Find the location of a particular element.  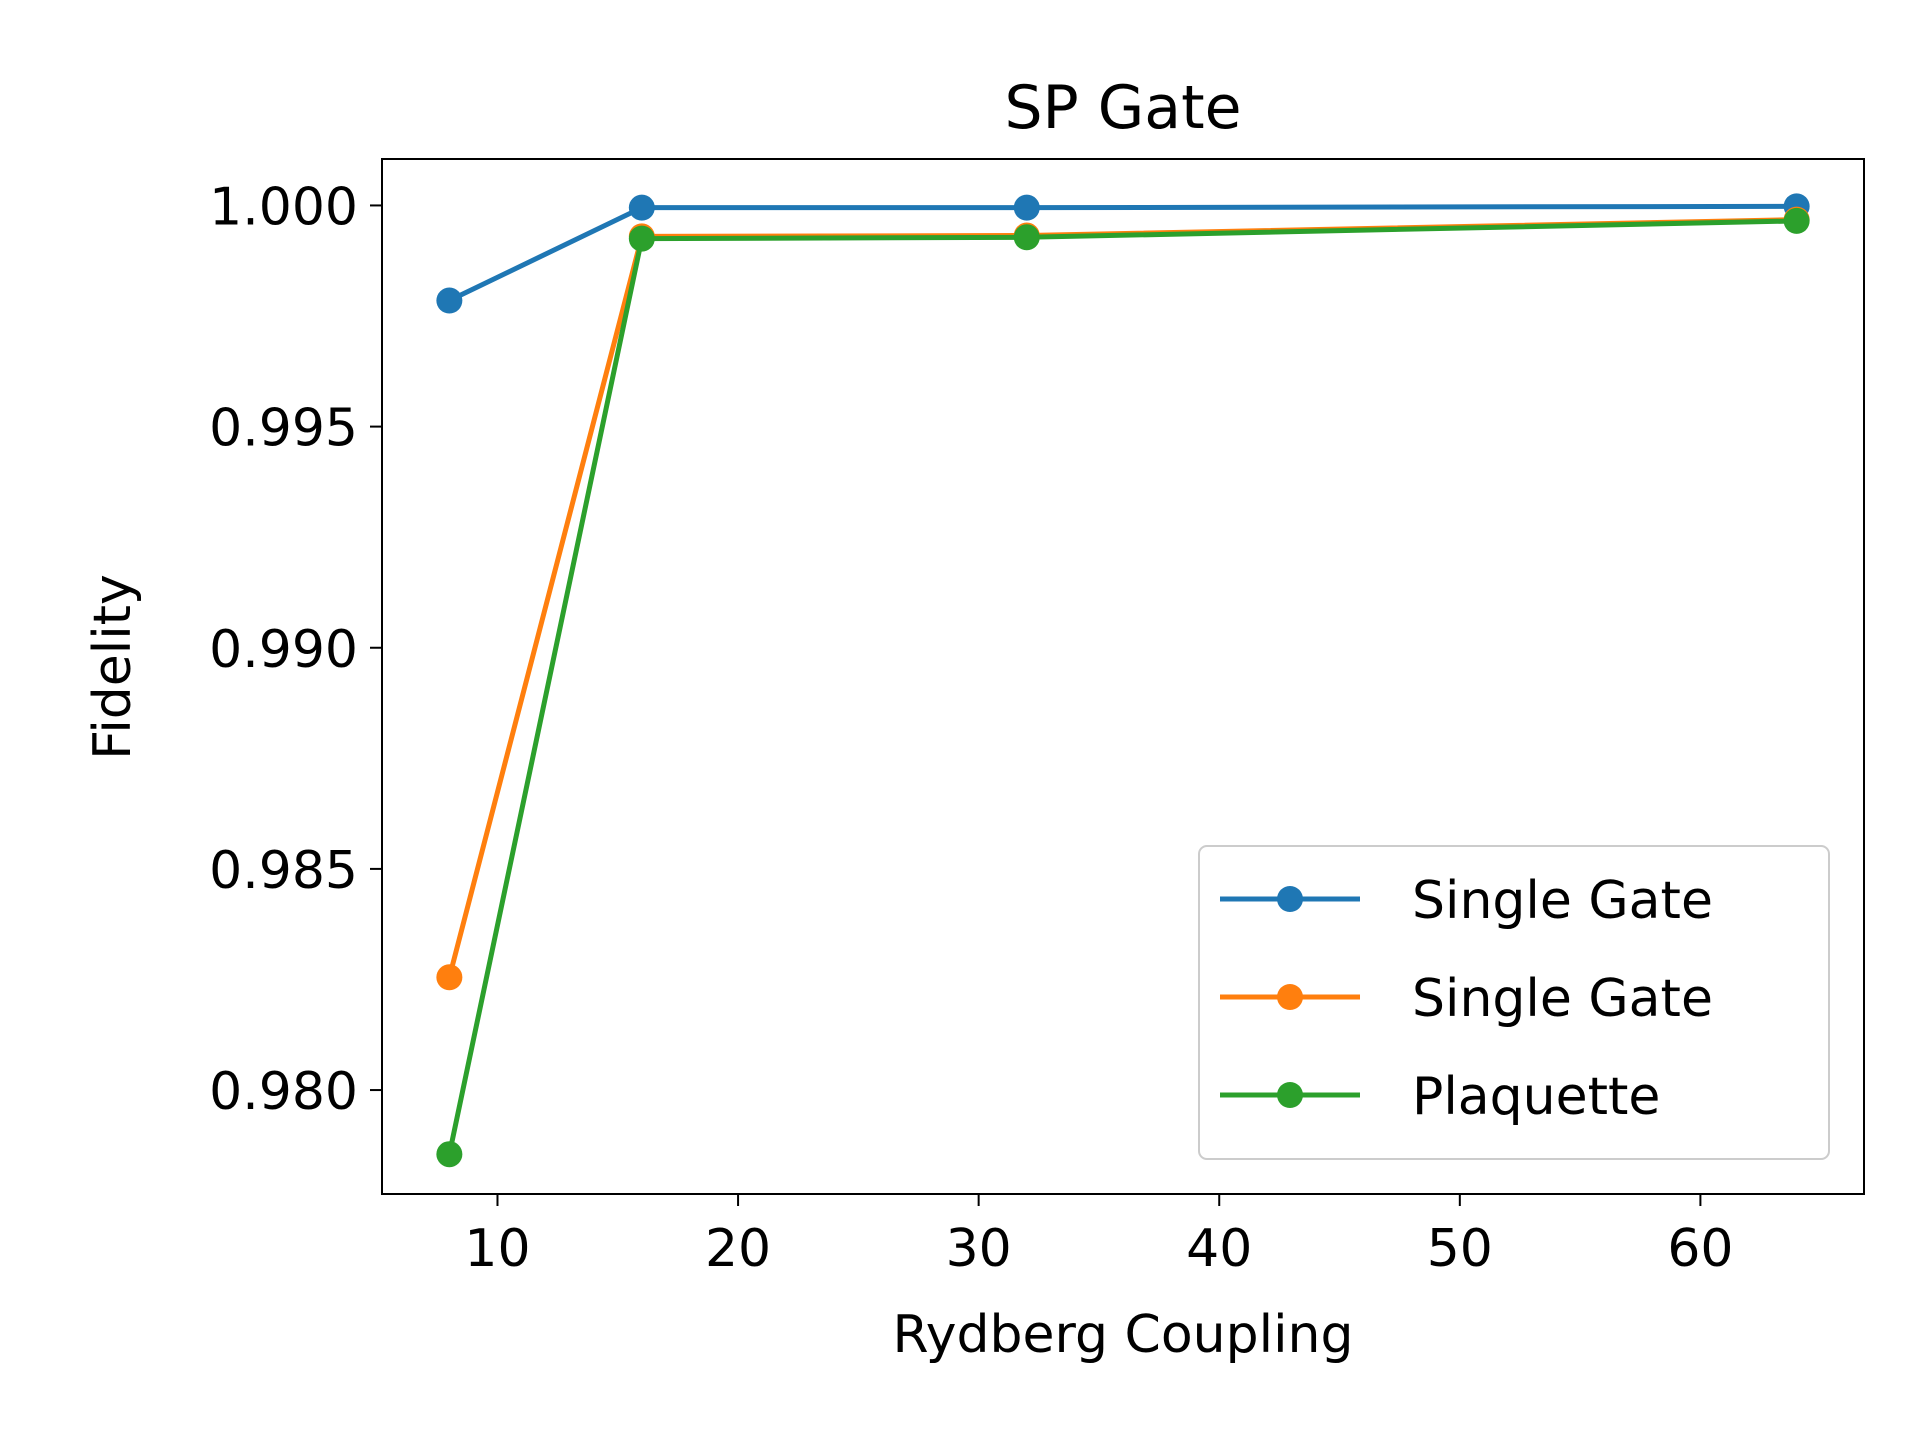

legend-box is located at coordinates (1514, 1002).